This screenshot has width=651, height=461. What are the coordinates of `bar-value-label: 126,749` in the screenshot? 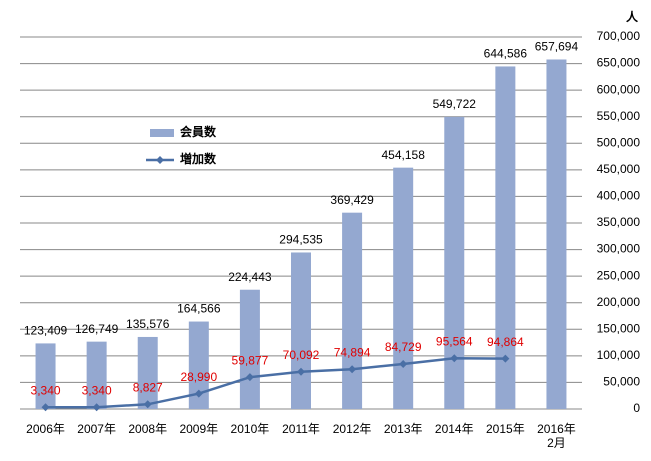 It's located at (97, 329).